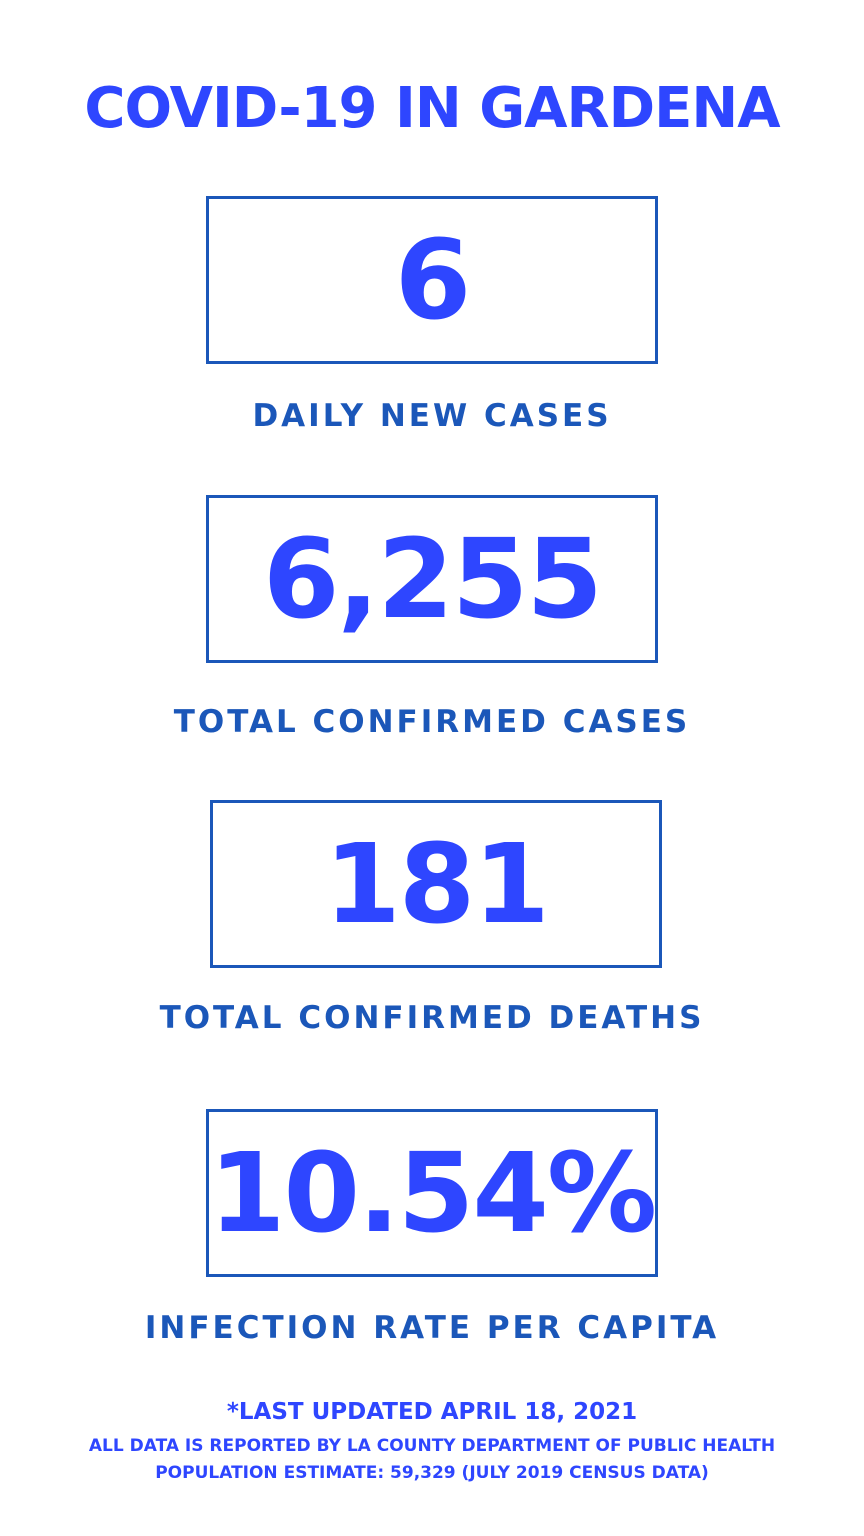 The width and height of the screenshot is (864, 1536). I want to click on stat-value: 10.54%, so click(432, 1193).